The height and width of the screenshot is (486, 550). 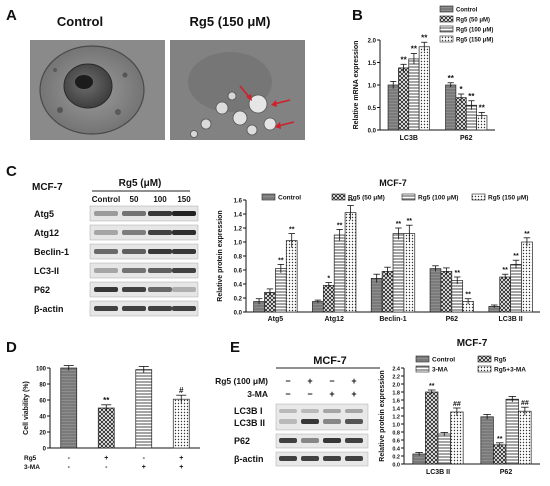 I want to click on blot-row-label: P62, so click(x=242, y=441).